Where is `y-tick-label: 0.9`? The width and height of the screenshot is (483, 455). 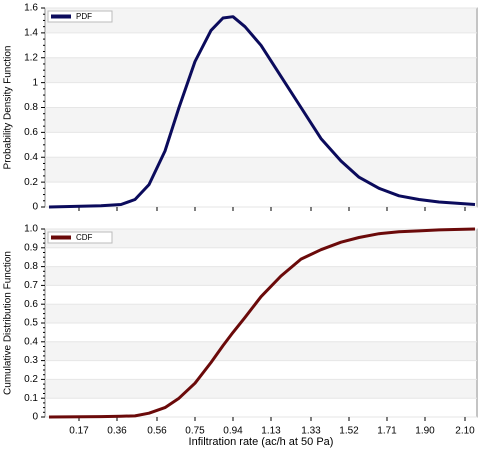 y-tick-label: 0.9 is located at coordinates (31, 247).